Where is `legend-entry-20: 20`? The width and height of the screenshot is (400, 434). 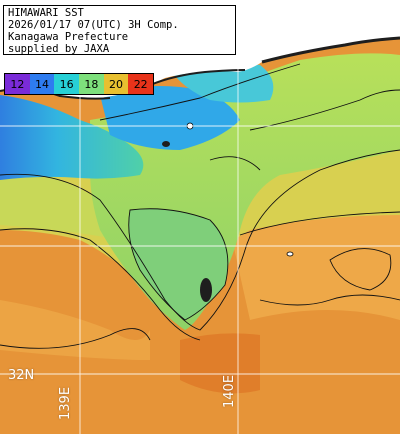
legend-entry-20: 20 is located at coordinates (116, 84).